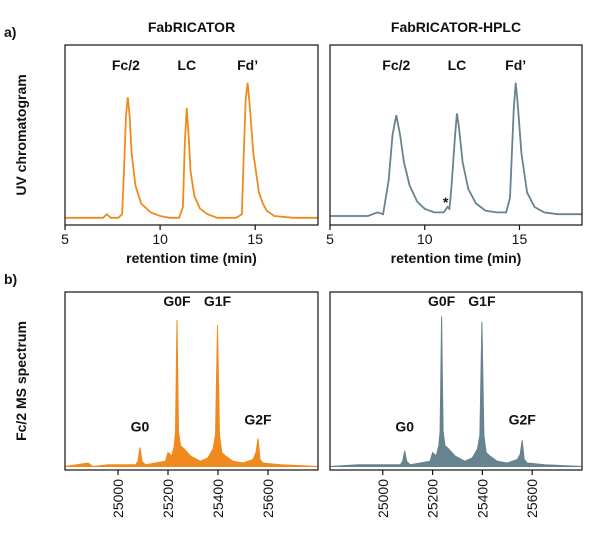 The width and height of the screenshot is (600, 540). Describe the element at coordinates (21, 381) in the screenshot. I see `y-axis-label: Fc/2 MS spectrum` at that location.